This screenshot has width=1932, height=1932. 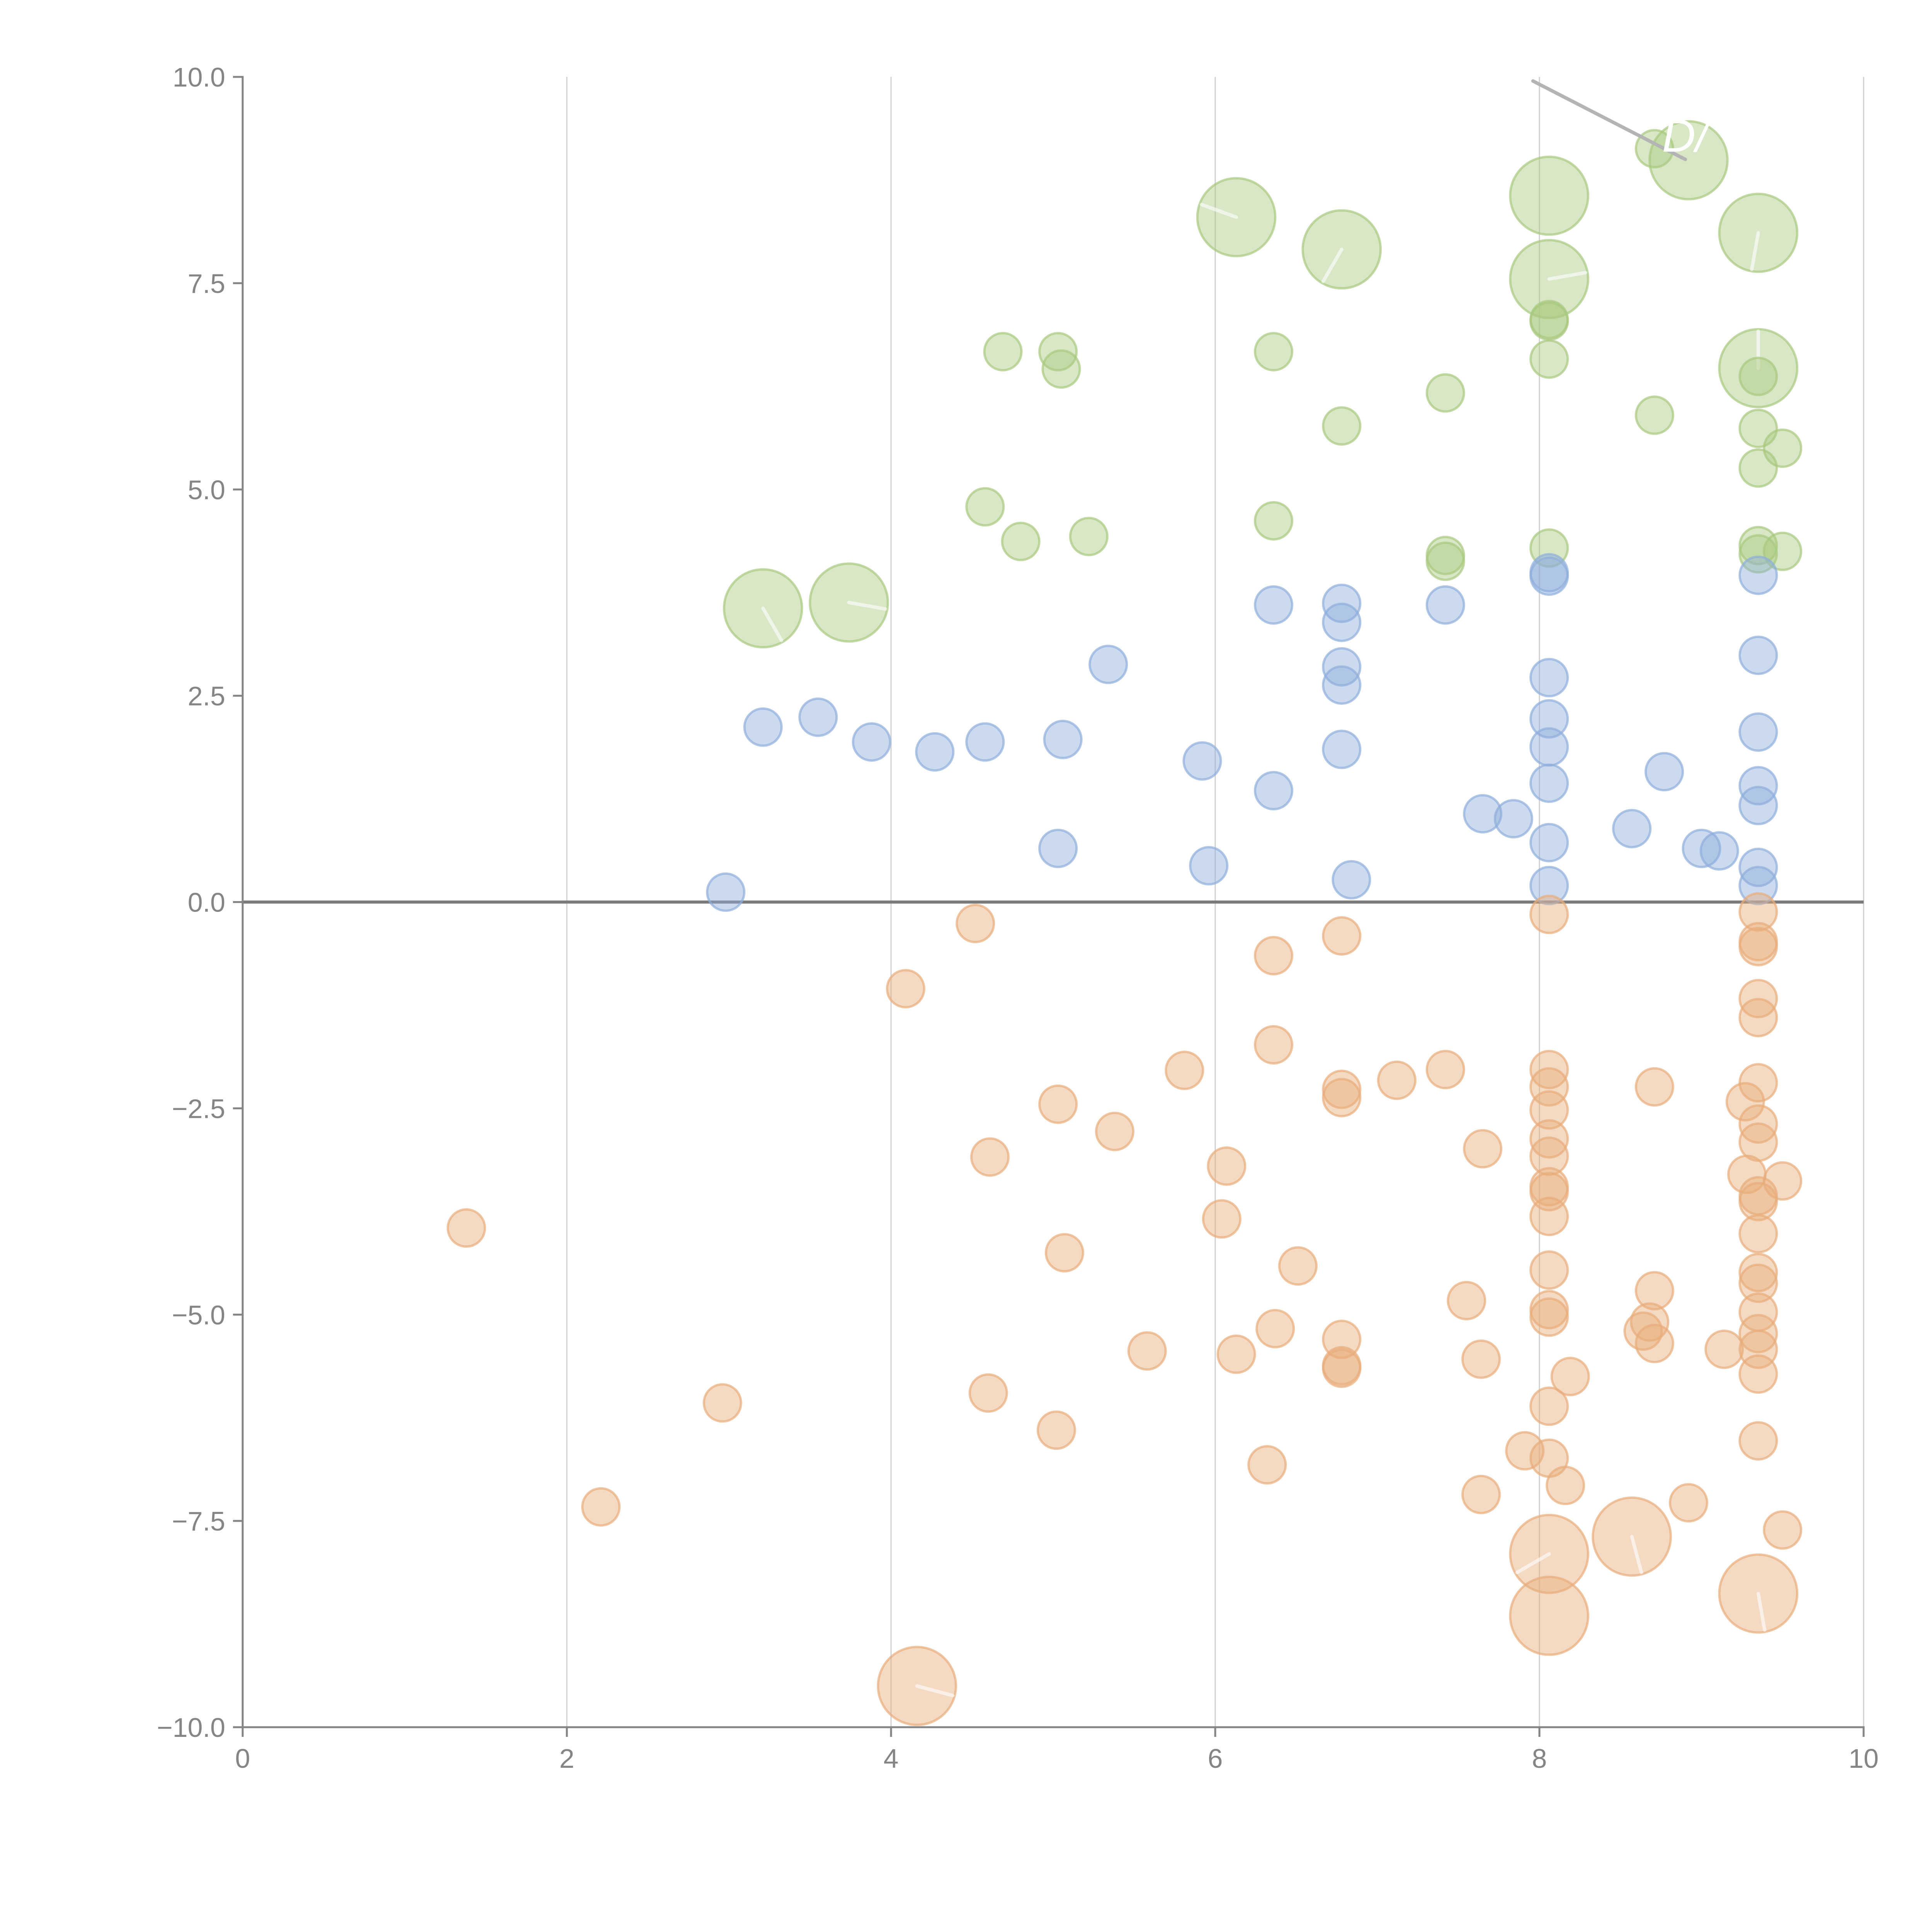 I want to click on series-blue, so click(x=1242, y=733).